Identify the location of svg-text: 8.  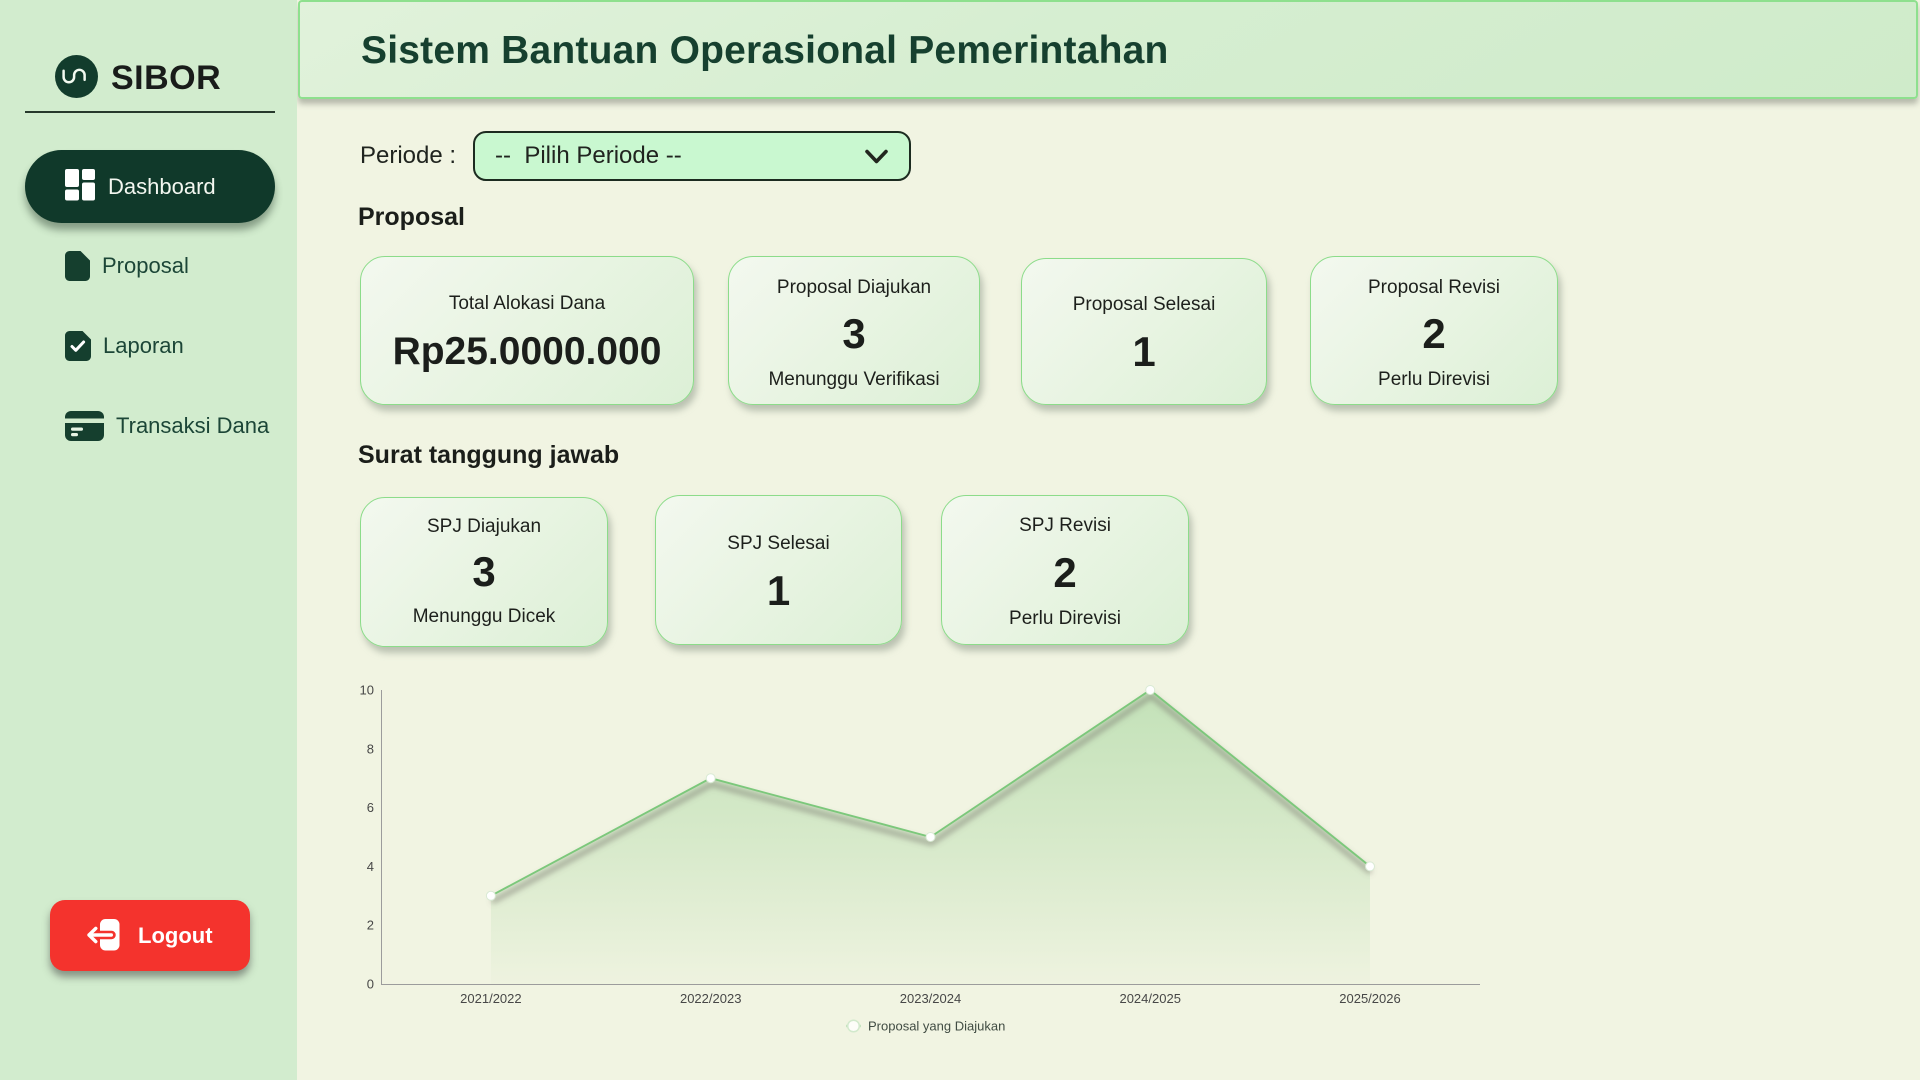
(370, 748).